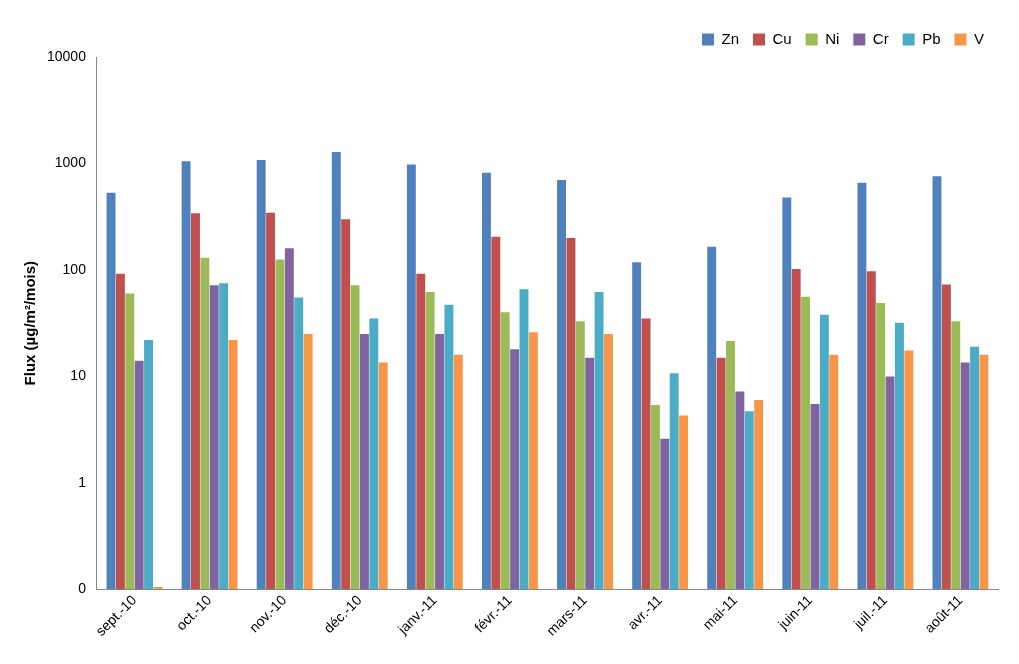 The height and width of the screenshot is (664, 1019). Describe the element at coordinates (66, 55) in the screenshot. I see `y-tick-label: 10000` at that location.